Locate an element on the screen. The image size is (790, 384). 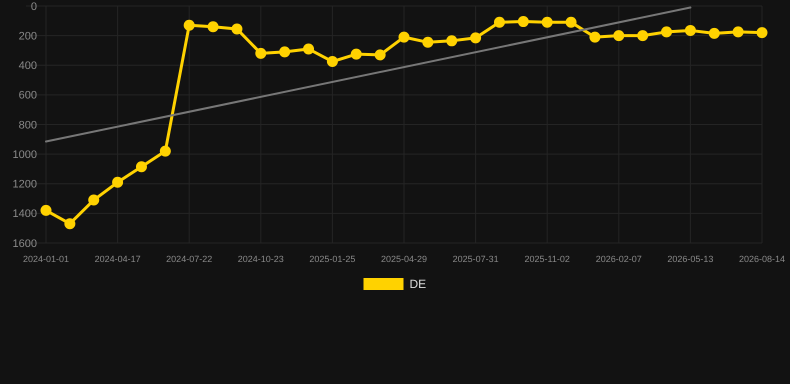
x-tick-label: 2025-04-29 is located at coordinates (404, 259).